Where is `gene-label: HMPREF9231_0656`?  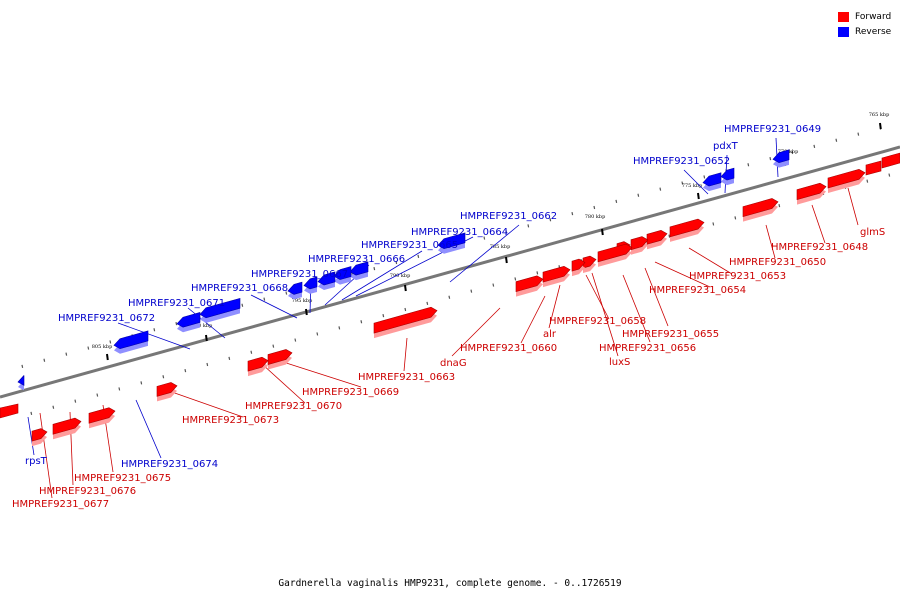
gene-label: HMPREF9231_0656 is located at coordinates (647, 348).